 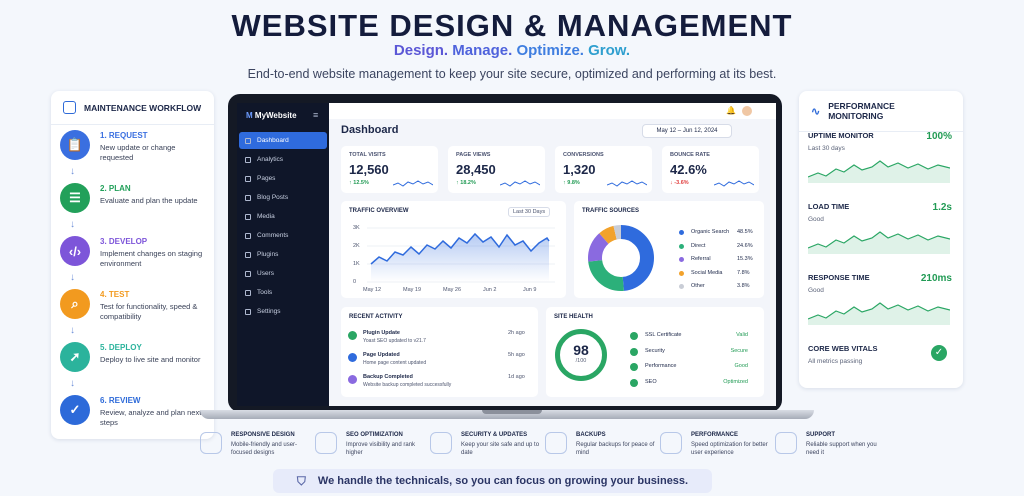 I want to click on kpi-change: ↑ 18.2%, so click(x=466, y=183).